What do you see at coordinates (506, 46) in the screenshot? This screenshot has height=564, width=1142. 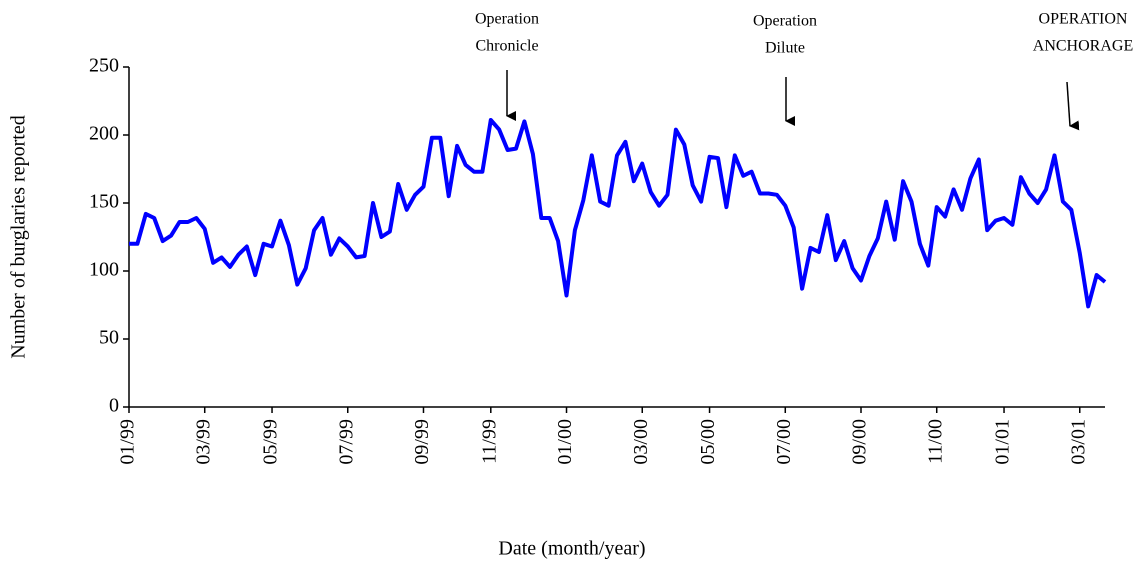 I see `annotation-text: Chronicle` at bounding box center [506, 46].